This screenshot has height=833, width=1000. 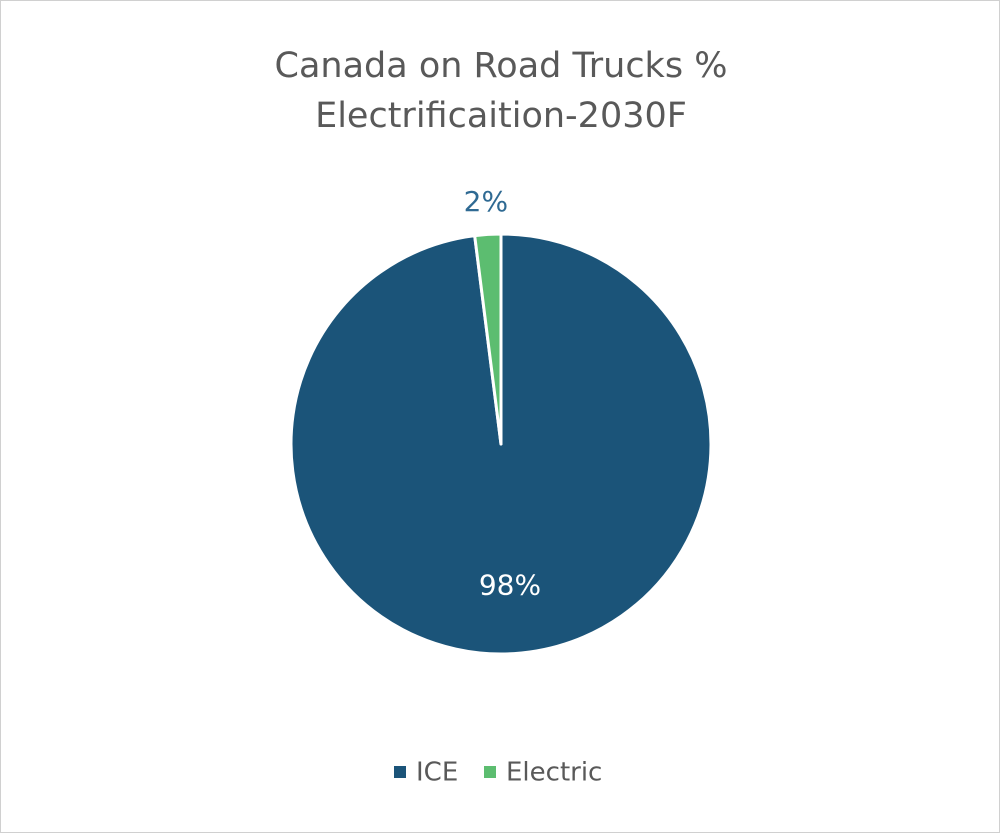 I want to click on data-label: 98%, so click(x=510, y=585).